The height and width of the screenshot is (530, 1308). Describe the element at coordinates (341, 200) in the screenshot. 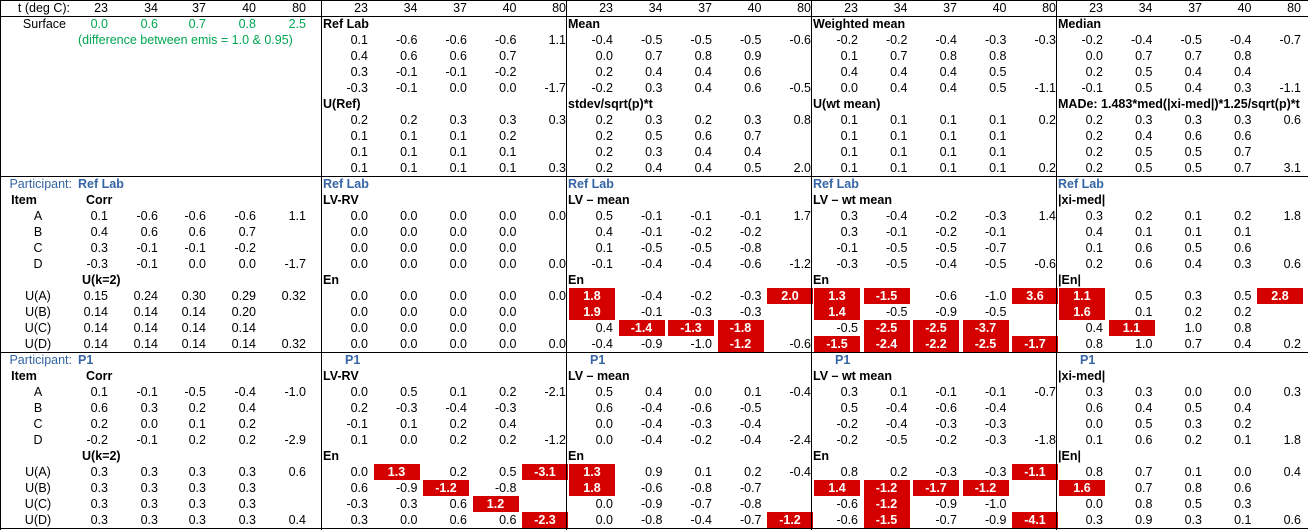

I see `block-title: LV-RV` at that location.